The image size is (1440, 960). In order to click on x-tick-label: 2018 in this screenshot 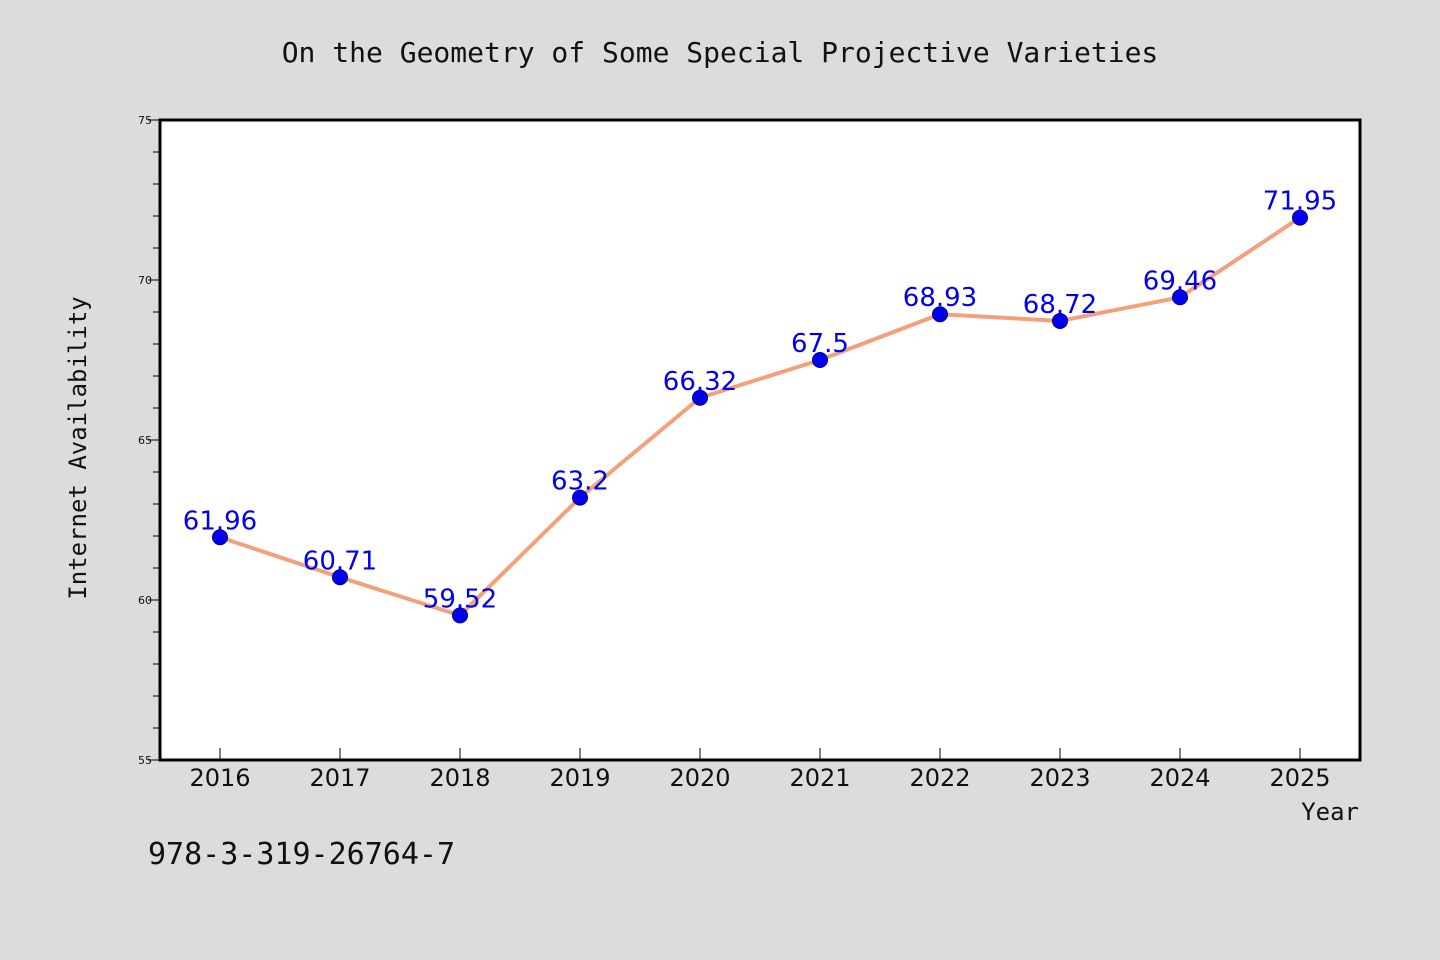, I will do `click(459, 778)`.